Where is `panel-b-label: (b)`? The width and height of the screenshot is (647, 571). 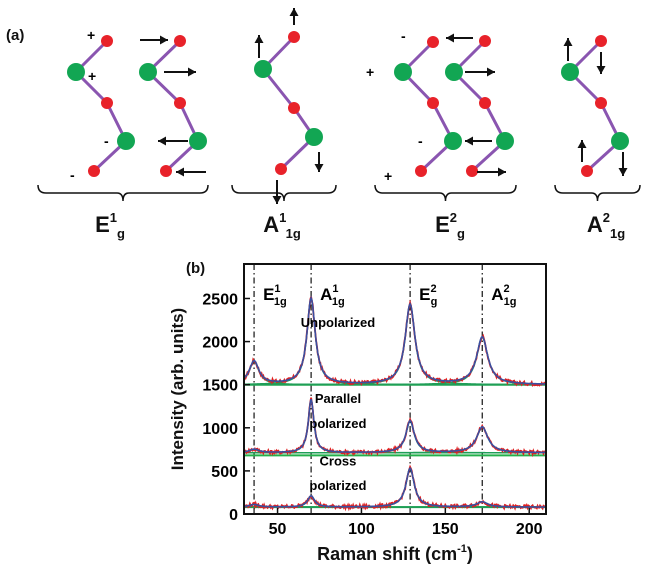
panel-b-label: (b) is located at coordinates (195, 268).